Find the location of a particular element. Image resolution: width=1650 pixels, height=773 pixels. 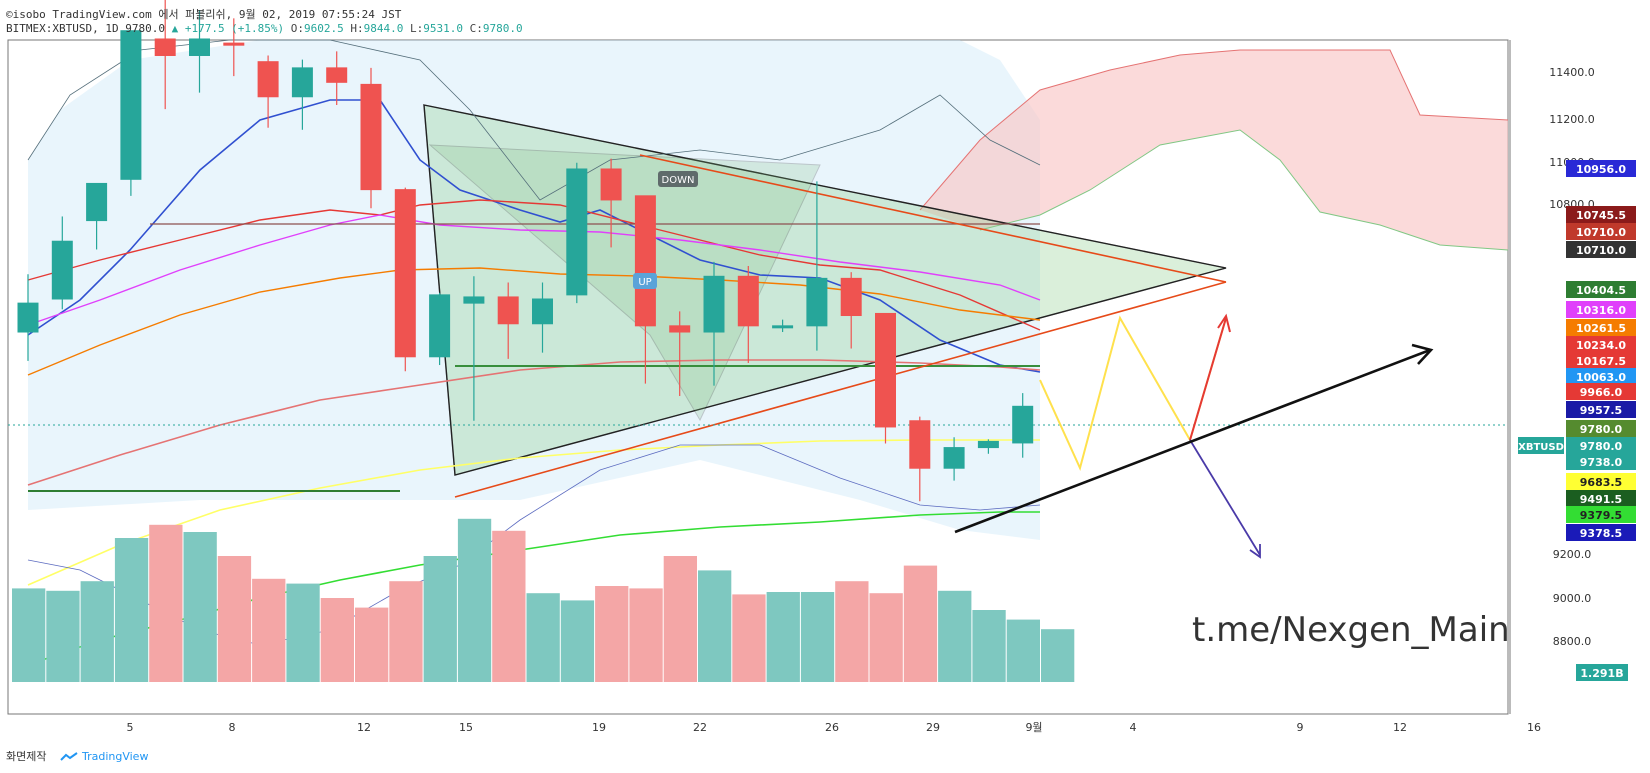

arrow-head-red is located at coordinates (1224, 323).